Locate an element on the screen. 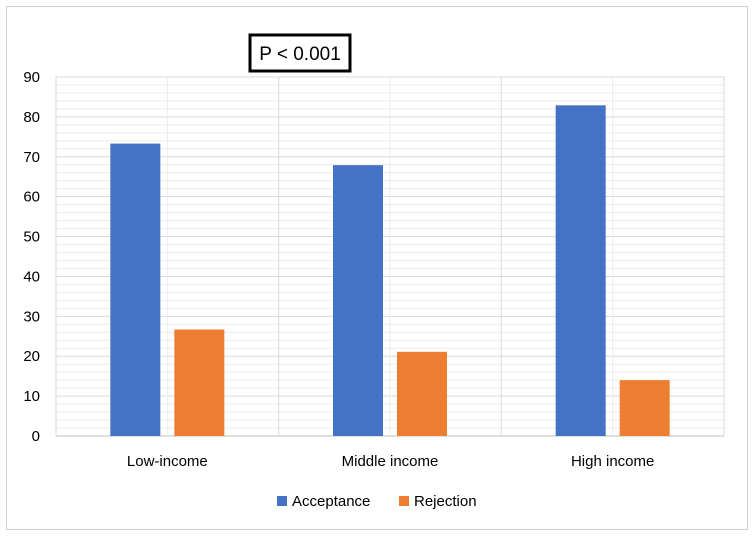  x-axis-categories: Low-income Middle income High income is located at coordinates (390, 461).